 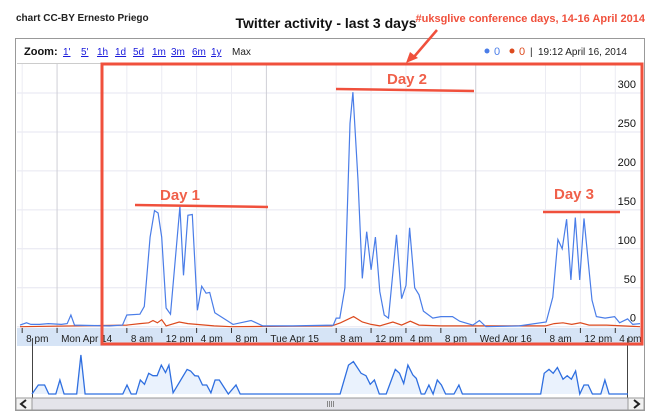 I want to click on overview-line, so click(x=329, y=375).